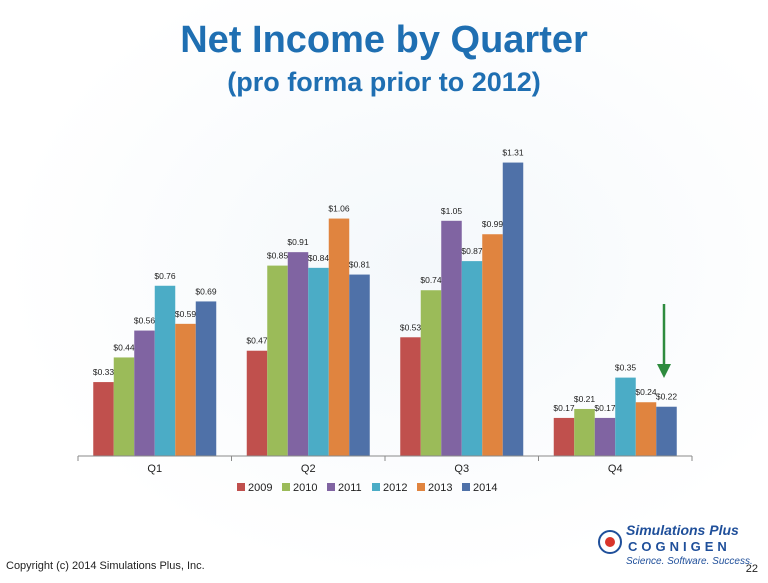  What do you see at coordinates (664, 371) in the screenshot?
I see `down-arrow-icon` at bounding box center [664, 371].